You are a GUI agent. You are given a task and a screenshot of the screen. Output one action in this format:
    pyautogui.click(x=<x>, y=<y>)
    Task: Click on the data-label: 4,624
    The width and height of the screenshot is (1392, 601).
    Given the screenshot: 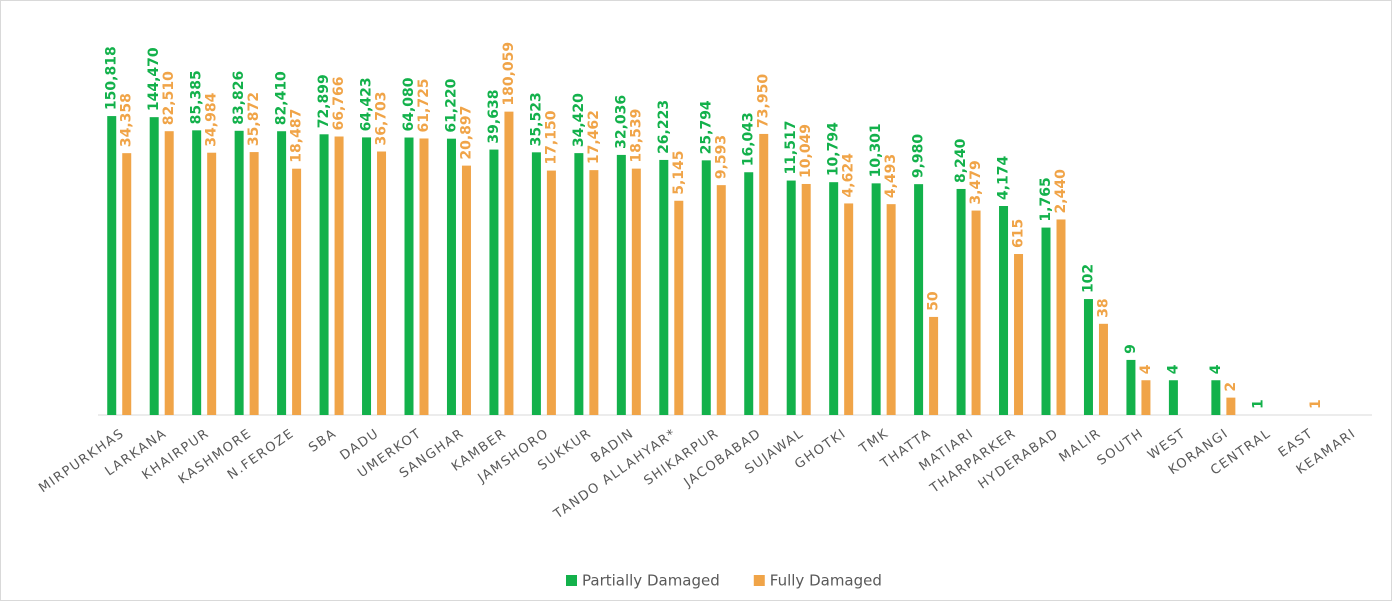 What is the action you would take?
    pyautogui.click(x=849, y=175)
    